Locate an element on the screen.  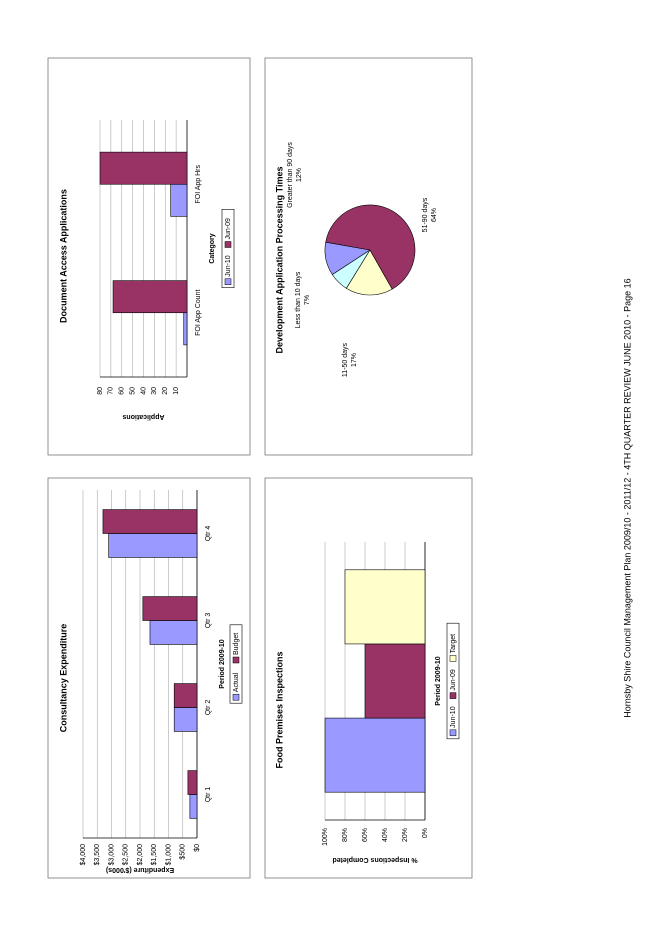
y-tick-label: 40% is located at coordinates (385, 835).